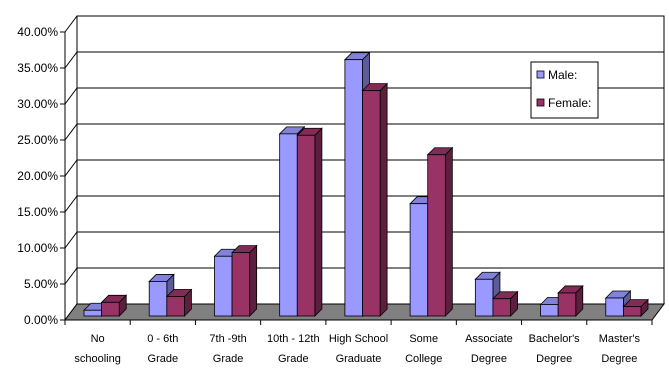  What do you see at coordinates (358, 349) in the screenshot?
I see `x-category-label: High School Graduate` at bounding box center [358, 349].